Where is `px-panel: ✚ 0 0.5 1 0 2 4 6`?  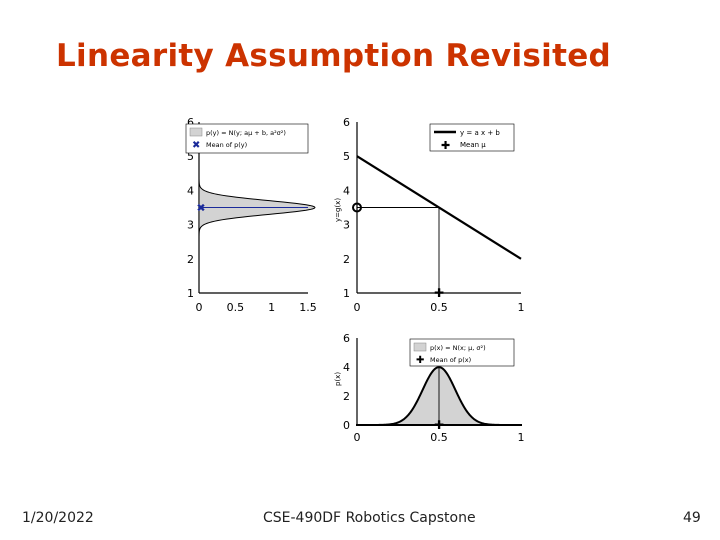
px-panel: ✚ 0 0.5 1 0 2 4 6 is located at coordinates (434, 388).